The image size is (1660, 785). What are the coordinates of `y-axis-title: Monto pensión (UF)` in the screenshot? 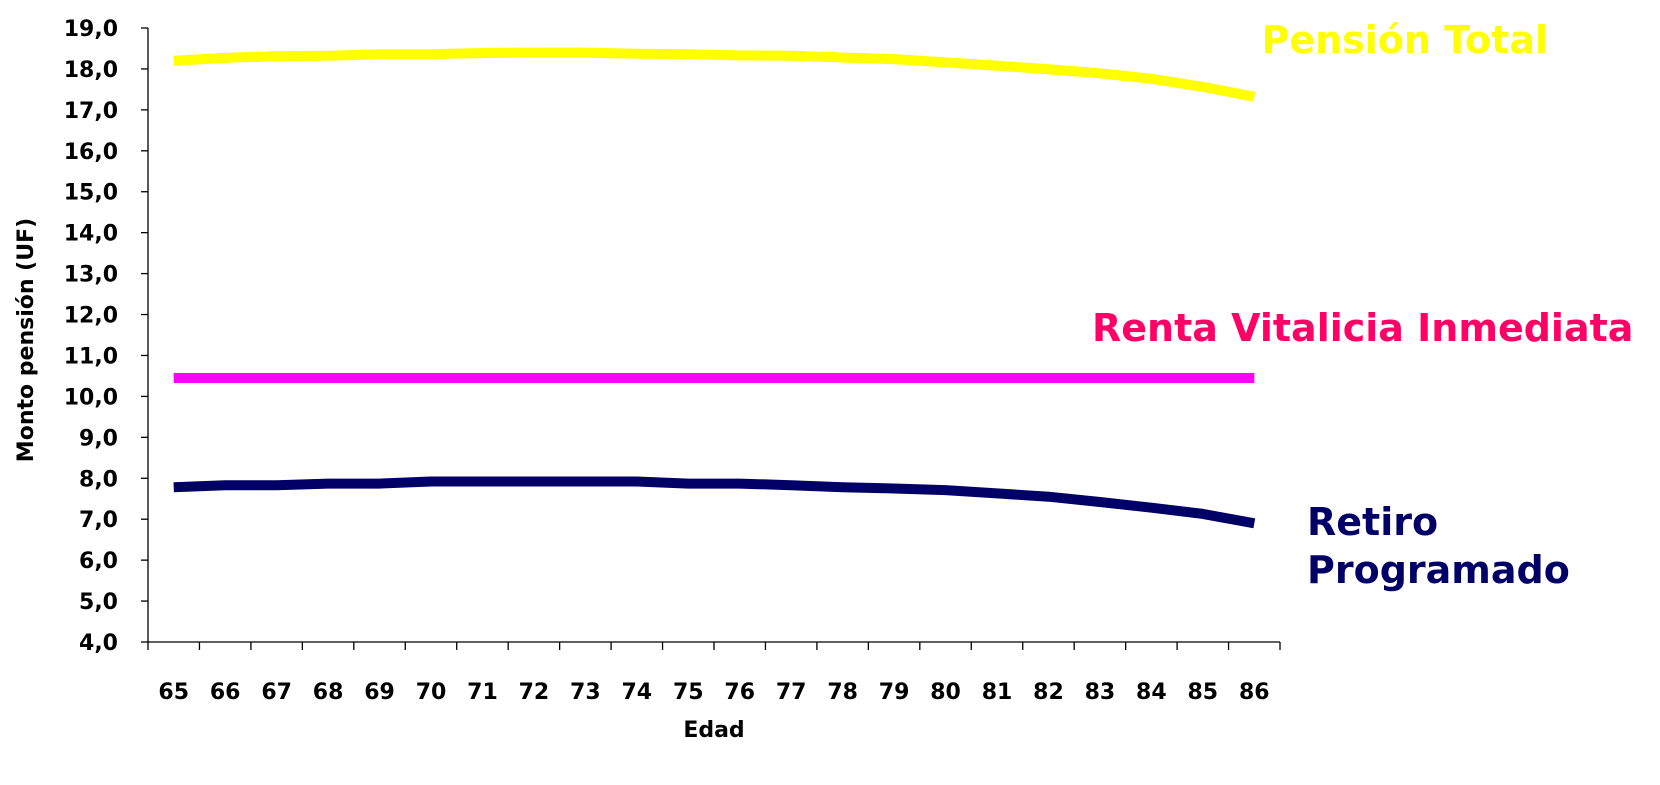 It's located at (26, 340).